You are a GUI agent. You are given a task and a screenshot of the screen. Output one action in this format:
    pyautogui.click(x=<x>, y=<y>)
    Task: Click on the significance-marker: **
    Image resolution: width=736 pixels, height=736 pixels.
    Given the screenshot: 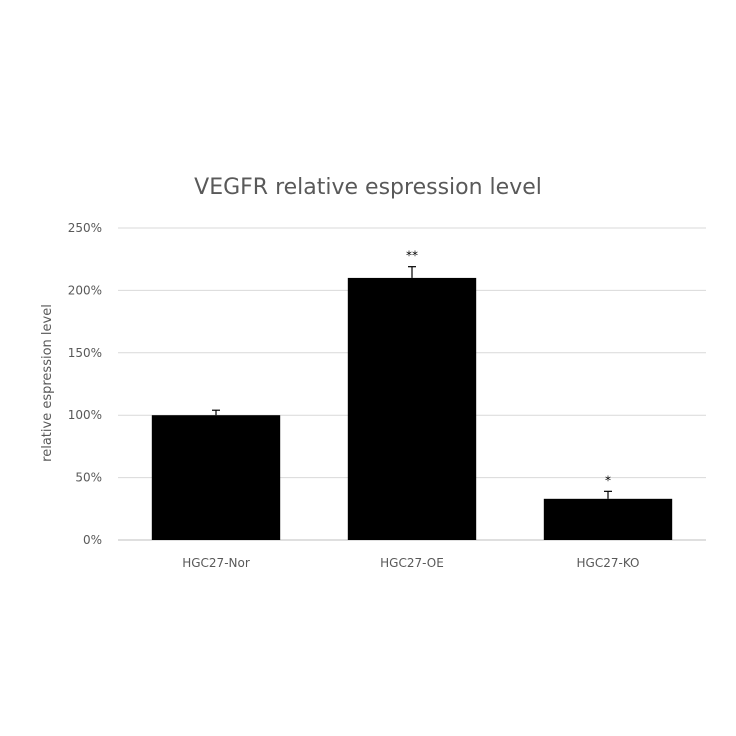 What is the action you would take?
    pyautogui.click(x=412, y=256)
    